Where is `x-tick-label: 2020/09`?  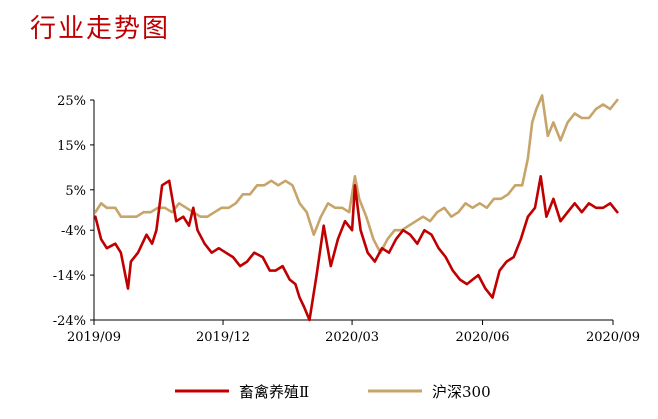 x-tick-label: 2020/09 is located at coordinates (613, 337).